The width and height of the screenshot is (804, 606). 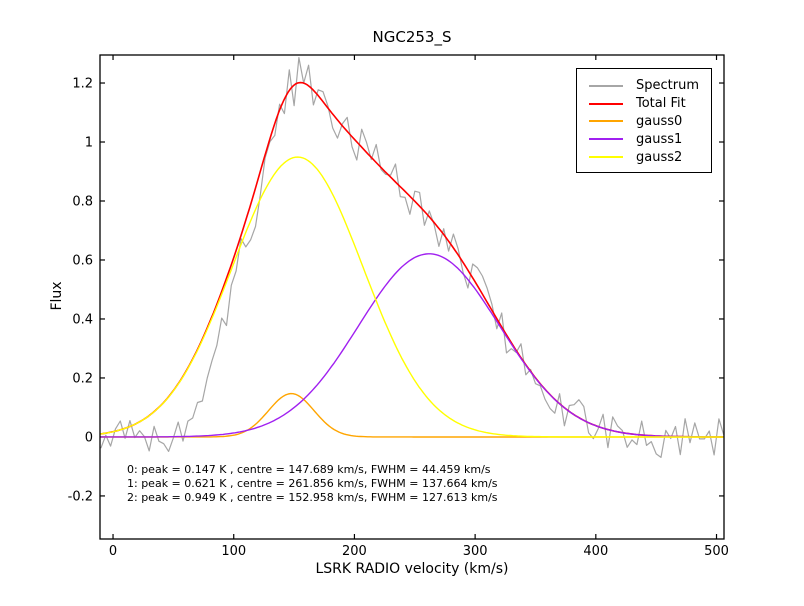 I want to click on legend-entry: gauss1, so click(x=644, y=139).